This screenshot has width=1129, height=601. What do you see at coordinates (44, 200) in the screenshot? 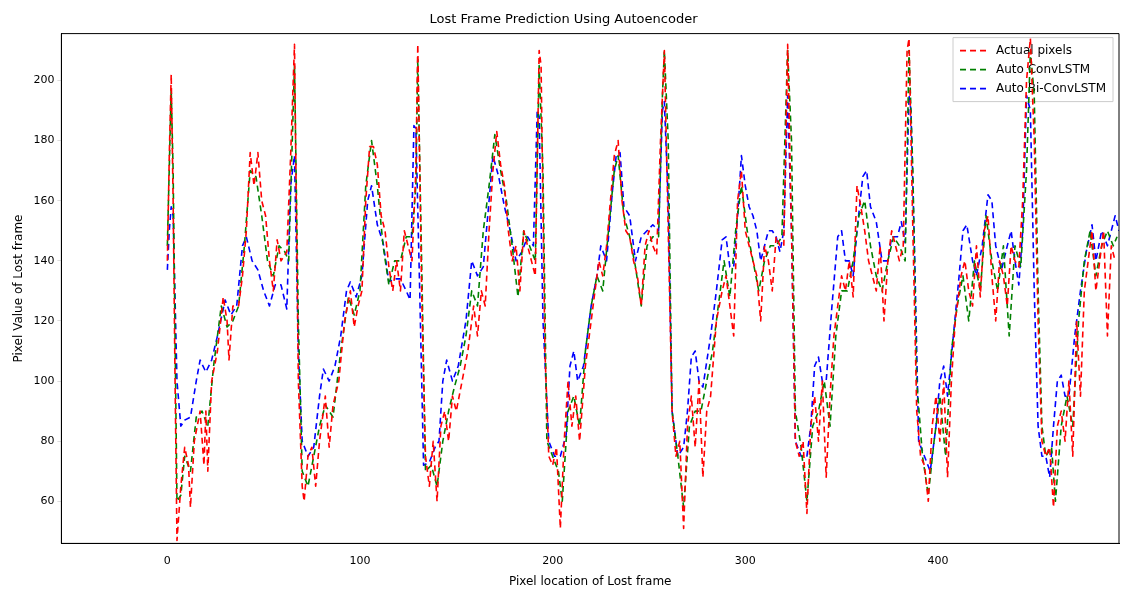
I see `y-tick-label: 160` at bounding box center [44, 200].